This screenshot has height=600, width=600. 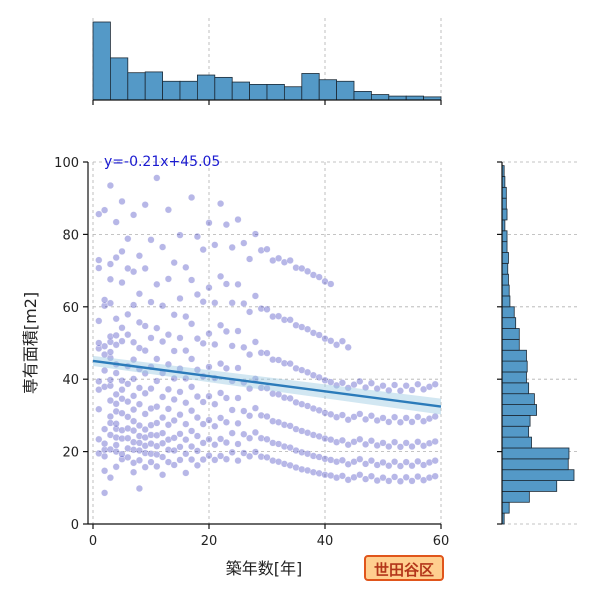 What do you see at coordinates (267, 385) in the screenshot?
I see `regression-line-group` at bounding box center [267, 385].